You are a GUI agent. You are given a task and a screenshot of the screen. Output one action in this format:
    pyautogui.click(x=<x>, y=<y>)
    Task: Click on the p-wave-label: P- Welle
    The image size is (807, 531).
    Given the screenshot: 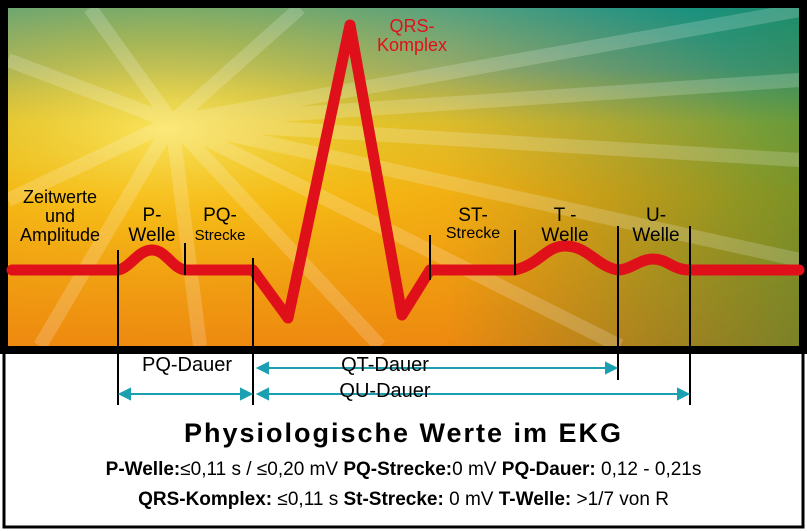 What is the action you would take?
    pyautogui.click(x=152, y=226)
    